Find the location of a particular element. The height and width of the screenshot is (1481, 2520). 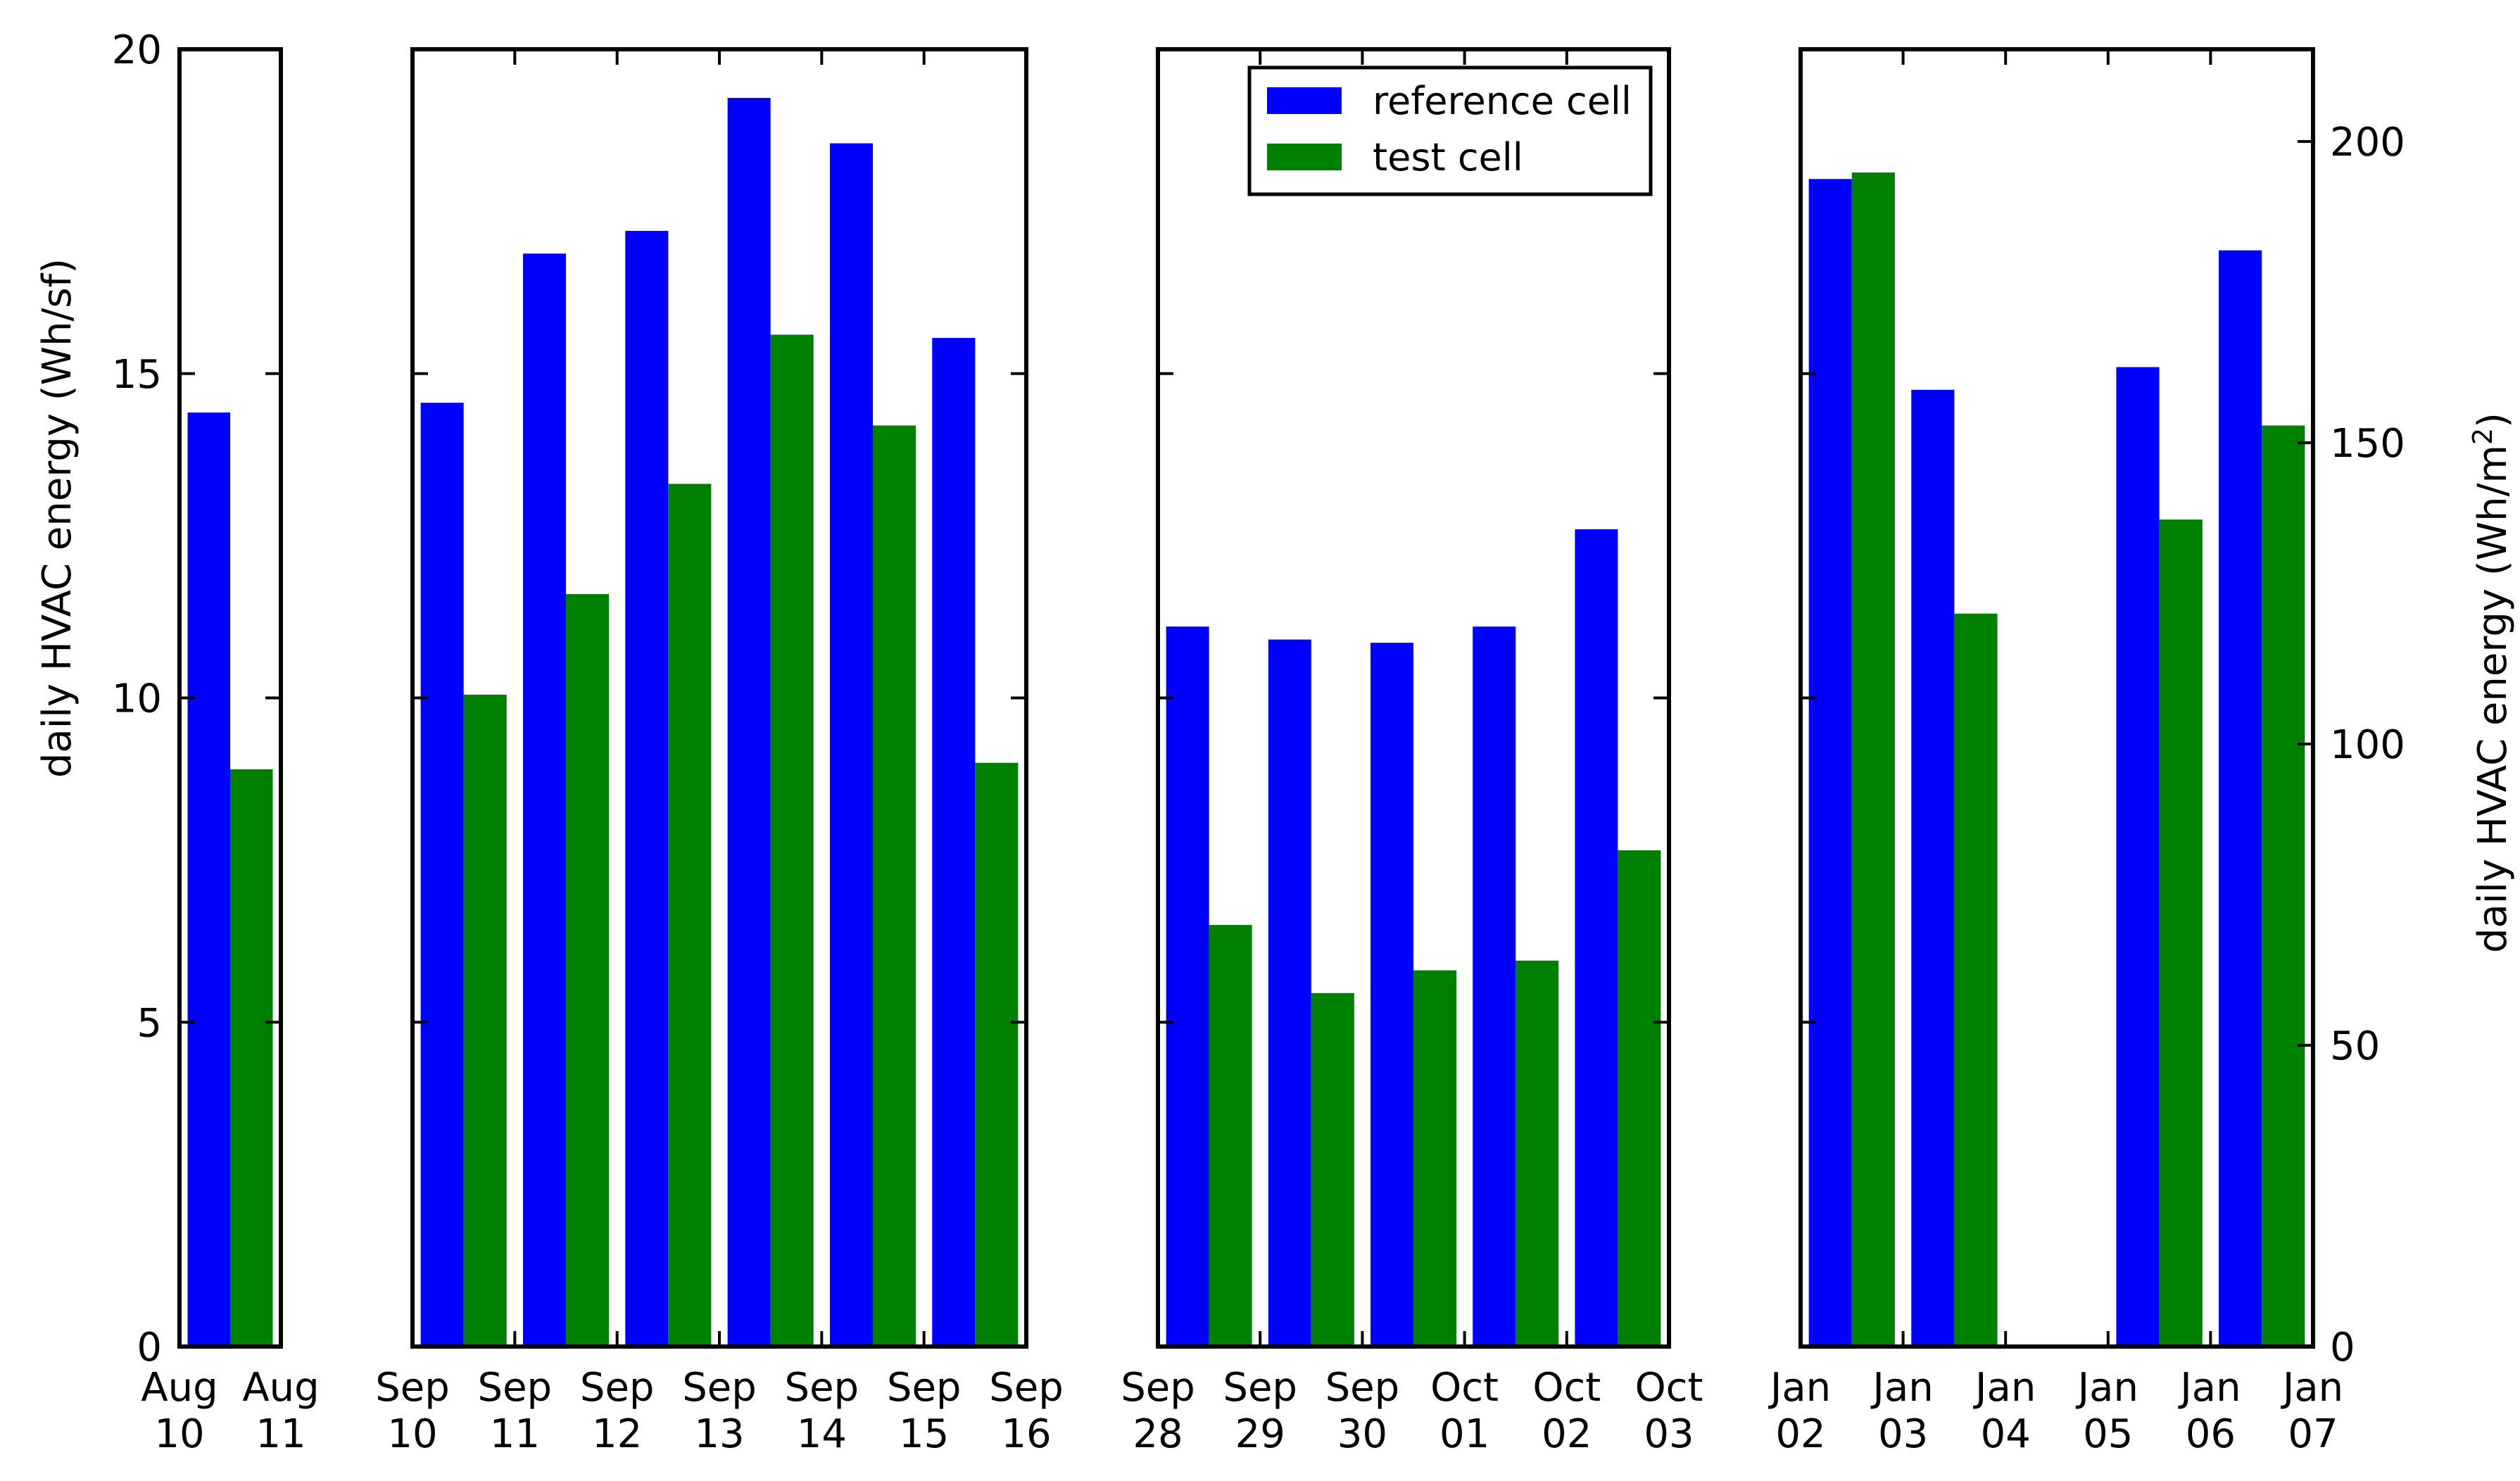

x-tick-label-p3-4: Oct 01 is located at coordinates (1465, 1411).